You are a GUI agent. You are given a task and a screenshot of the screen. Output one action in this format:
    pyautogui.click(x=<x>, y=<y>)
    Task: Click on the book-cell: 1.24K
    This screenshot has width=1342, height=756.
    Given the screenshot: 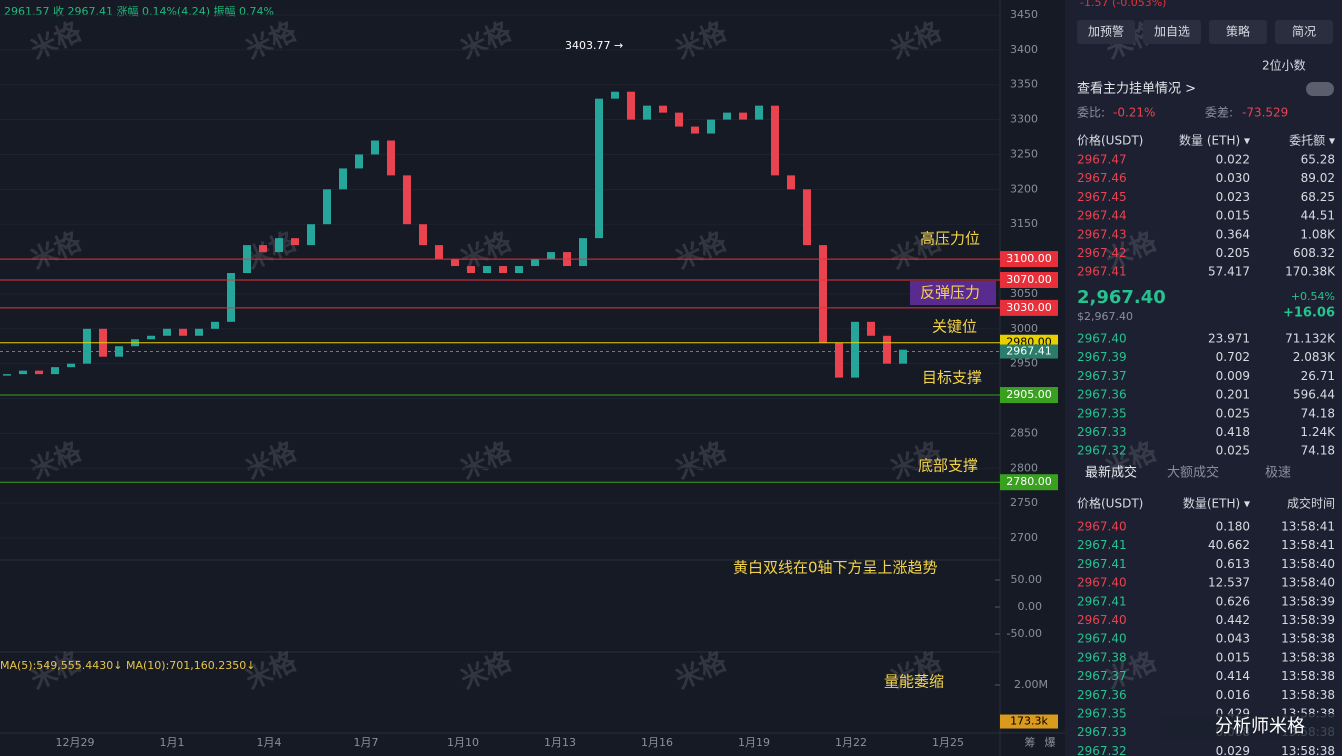 What is the action you would take?
    pyautogui.click(x=1318, y=432)
    